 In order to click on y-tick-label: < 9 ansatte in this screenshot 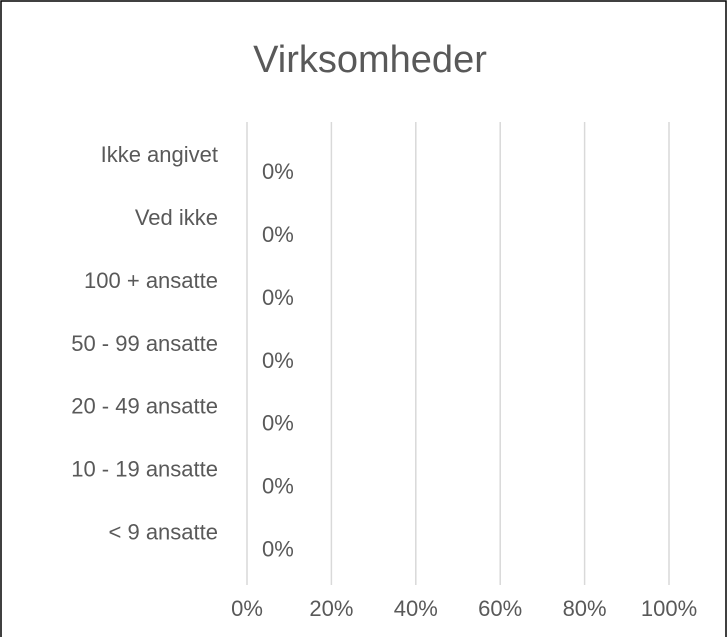, I will do `click(163, 531)`.